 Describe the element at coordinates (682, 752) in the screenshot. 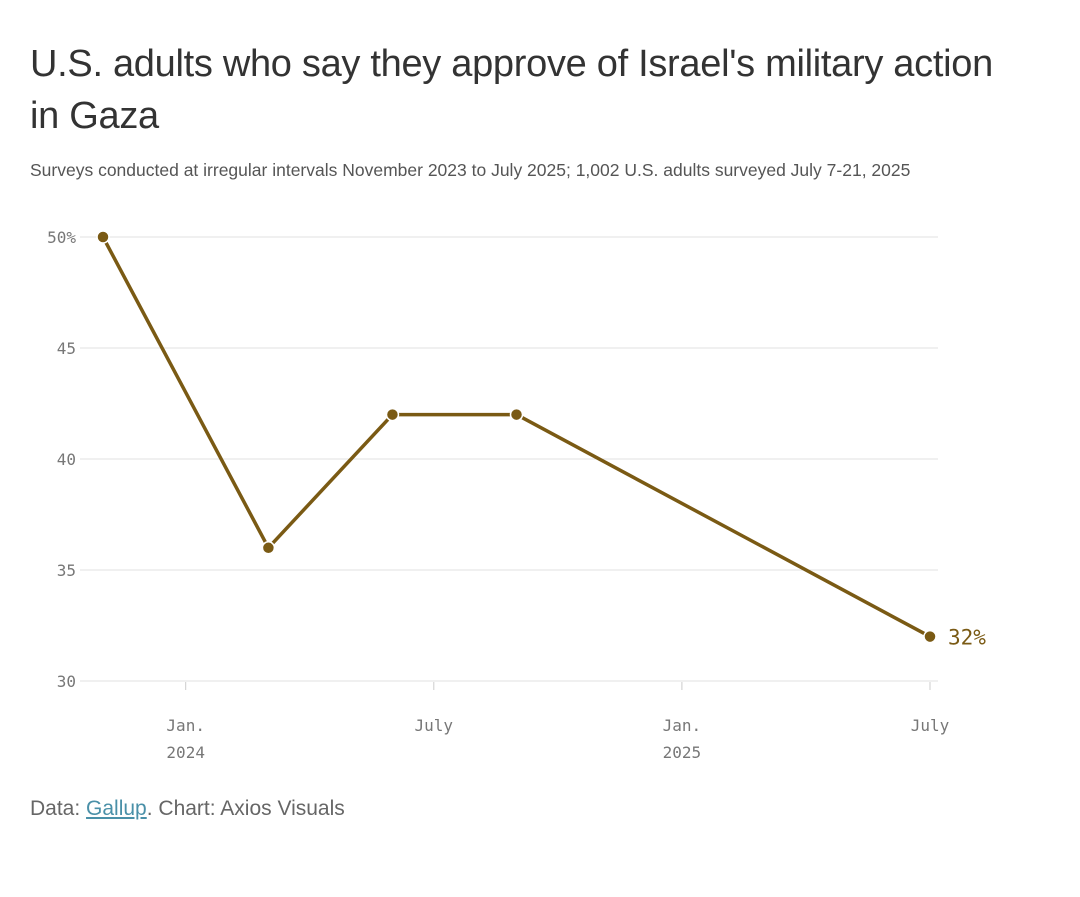

I see `x-tick-year-label: 2025` at that location.